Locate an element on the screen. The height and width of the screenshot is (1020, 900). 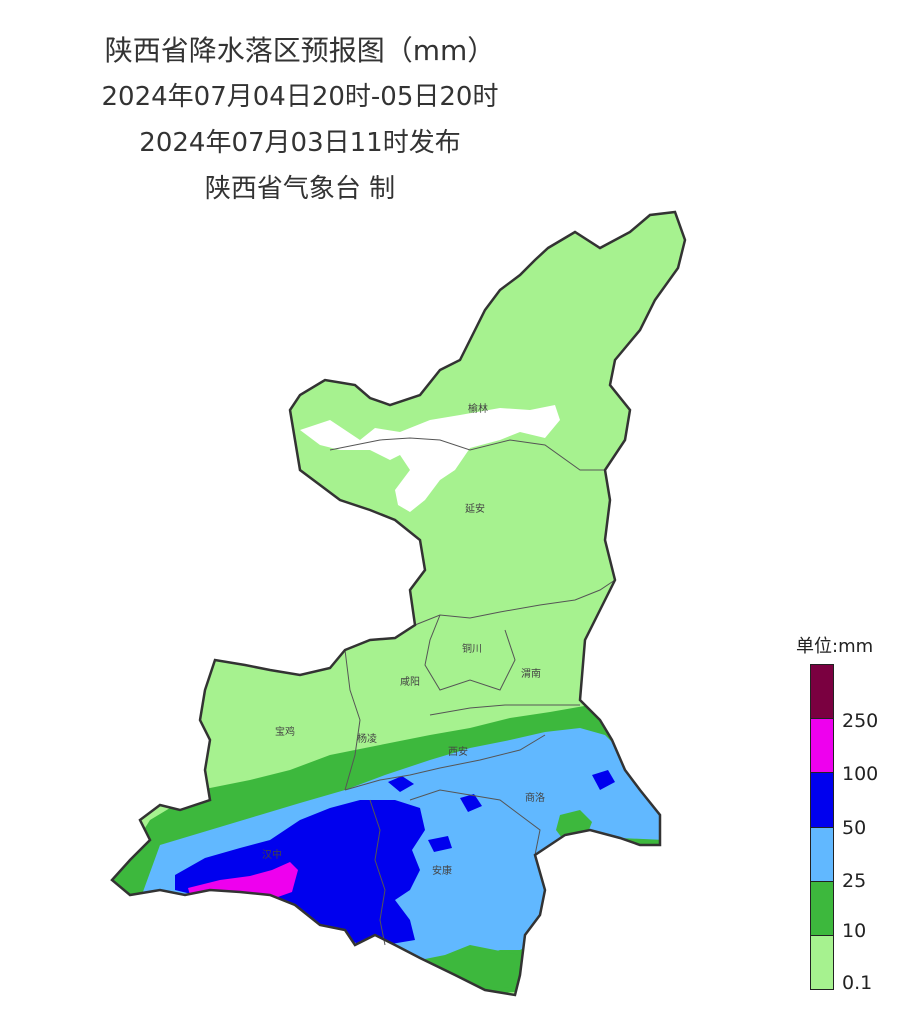
legend-label-100: 100 is located at coordinates (860, 774).